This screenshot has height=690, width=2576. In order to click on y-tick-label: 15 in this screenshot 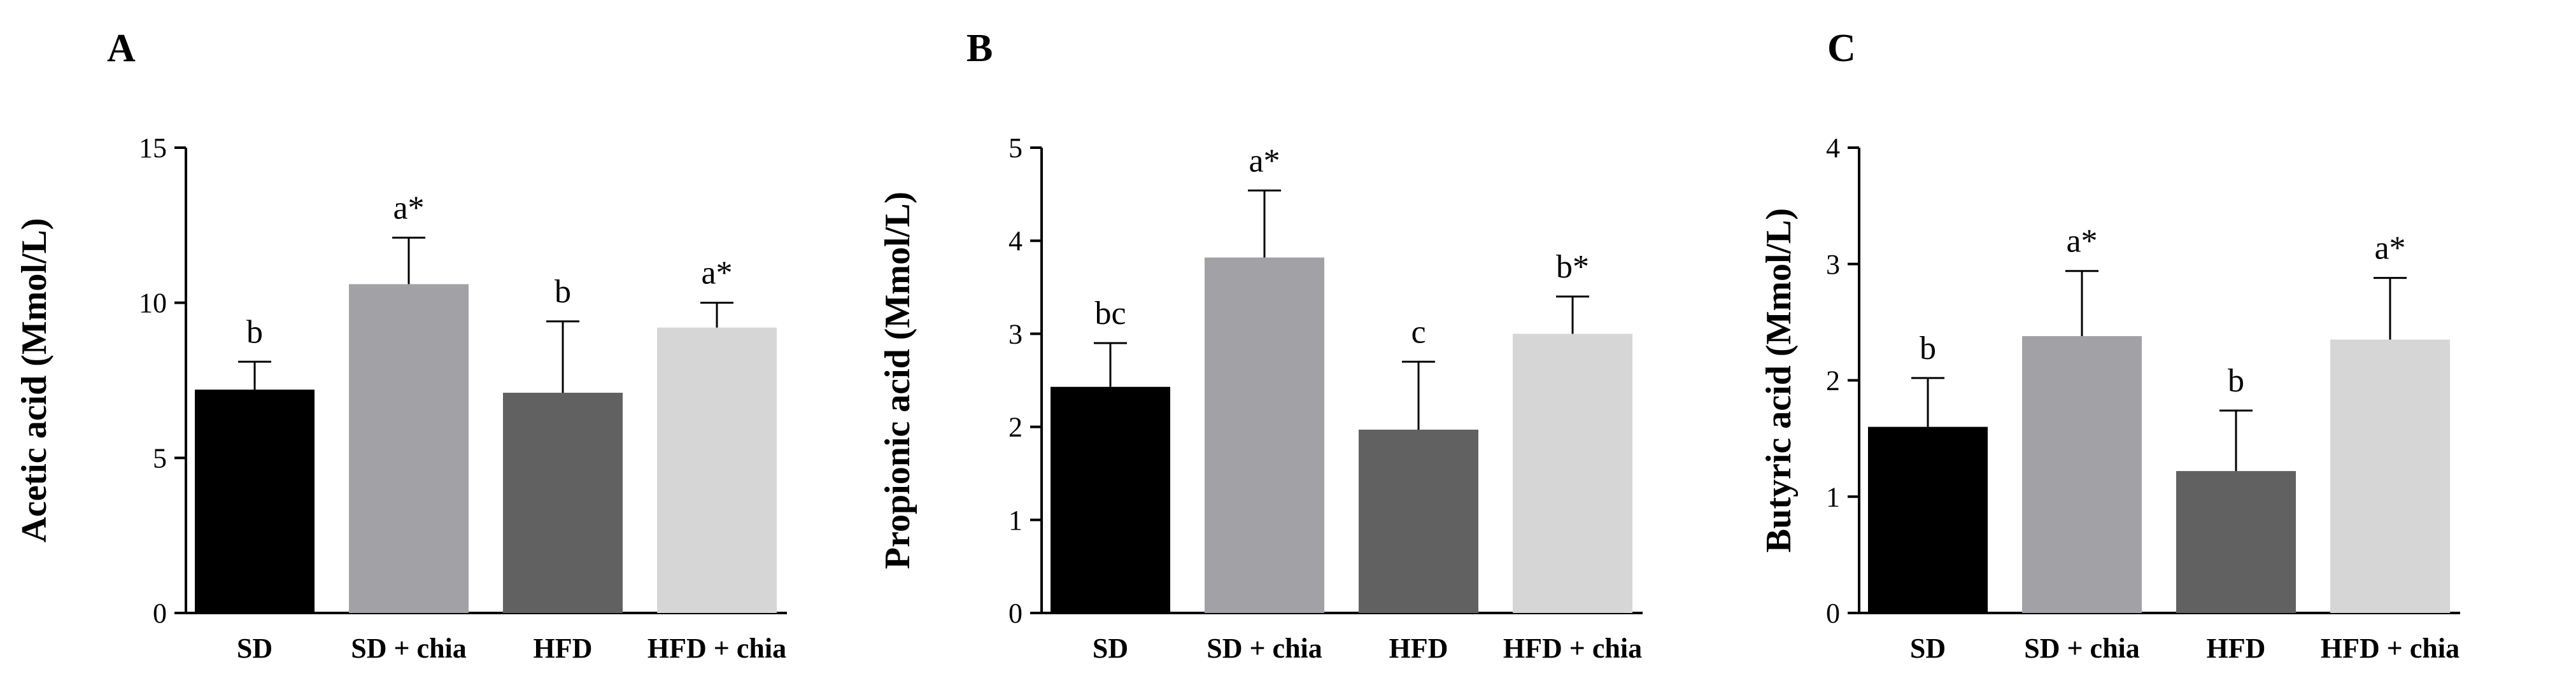, I will do `click(153, 148)`.